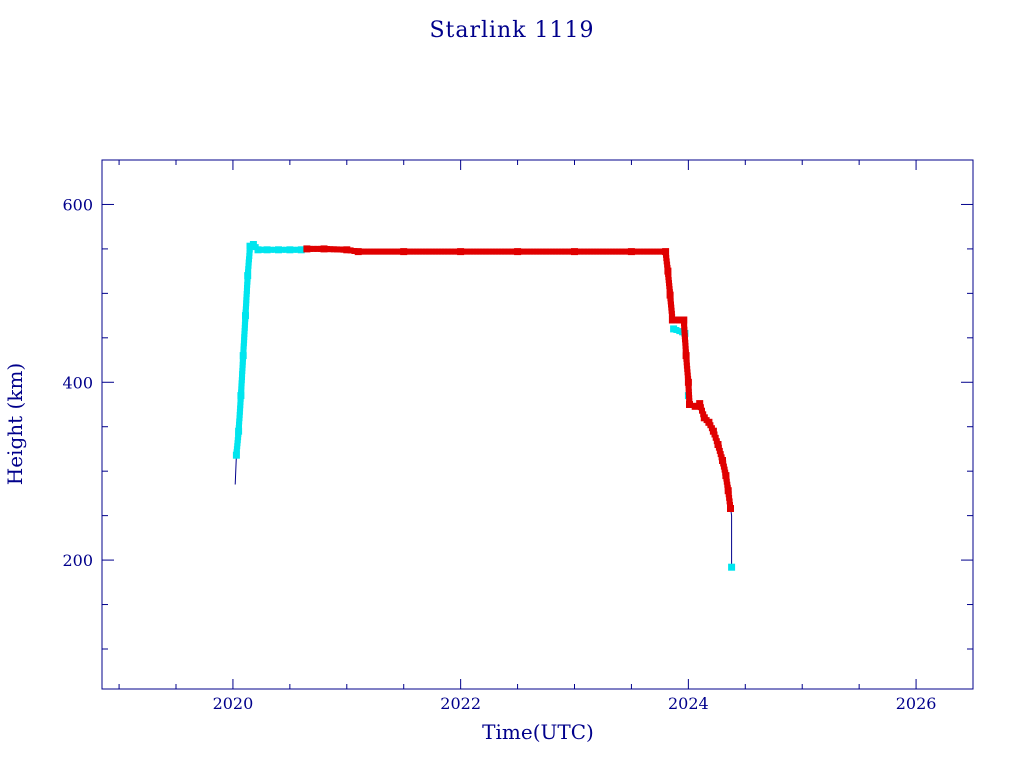 The width and height of the screenshot is (1024, 768). I want to click on y-axis-label: Height (km), so click(15, 424).